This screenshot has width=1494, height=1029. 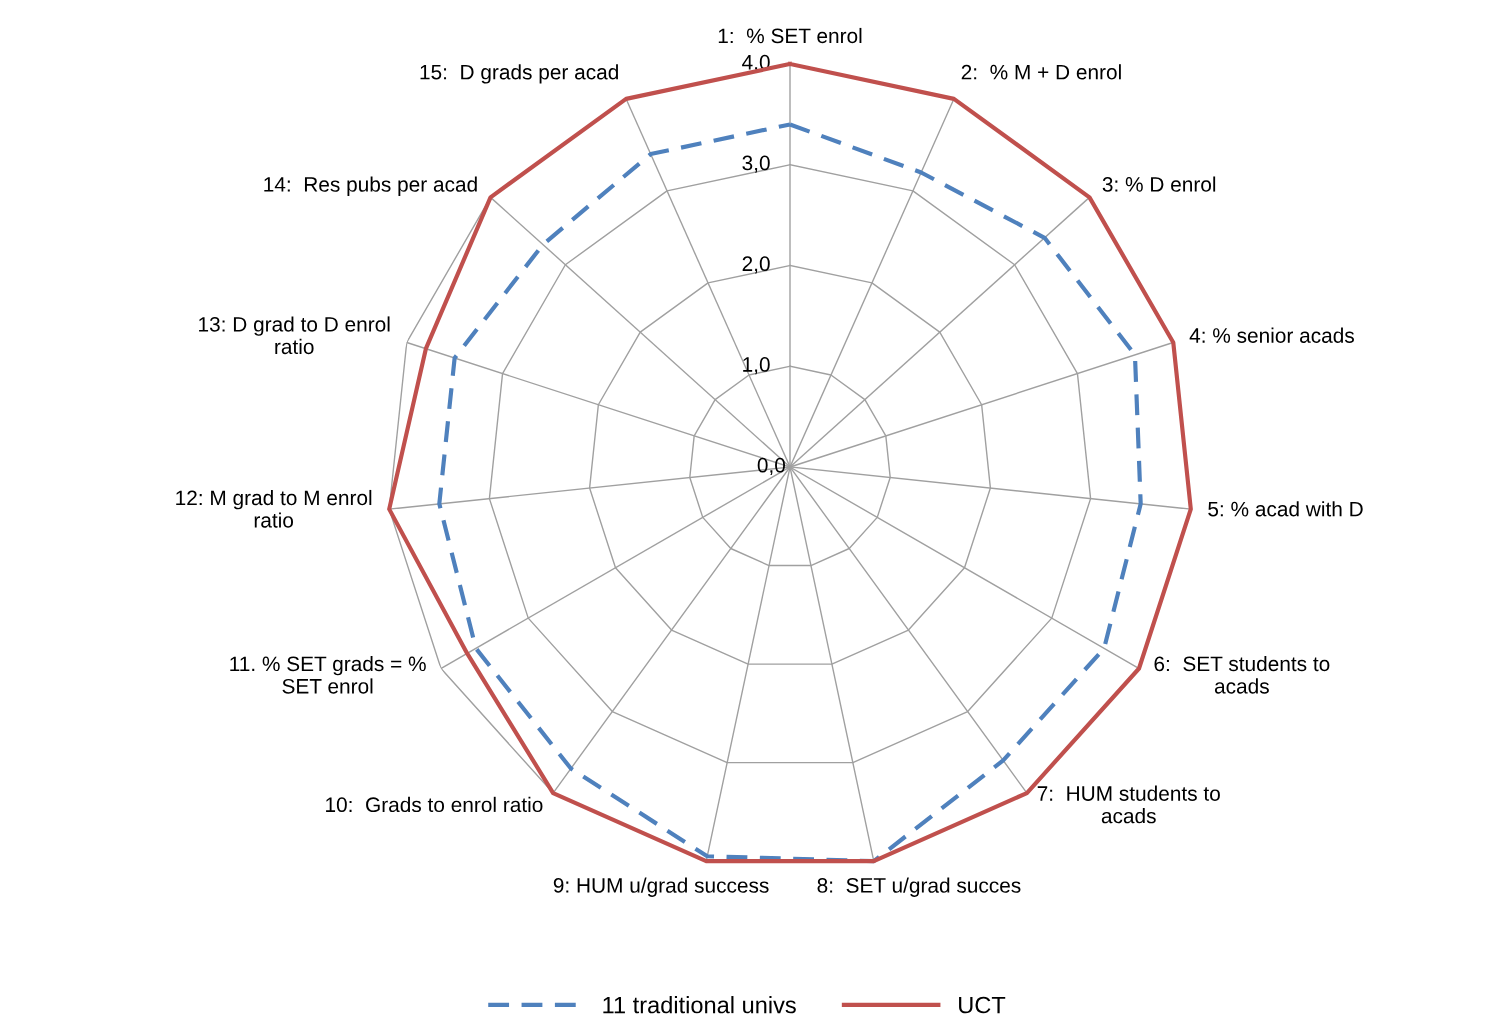 I want to click on spoke-label: 5: % acad with D, so click(x=1285, y=509).